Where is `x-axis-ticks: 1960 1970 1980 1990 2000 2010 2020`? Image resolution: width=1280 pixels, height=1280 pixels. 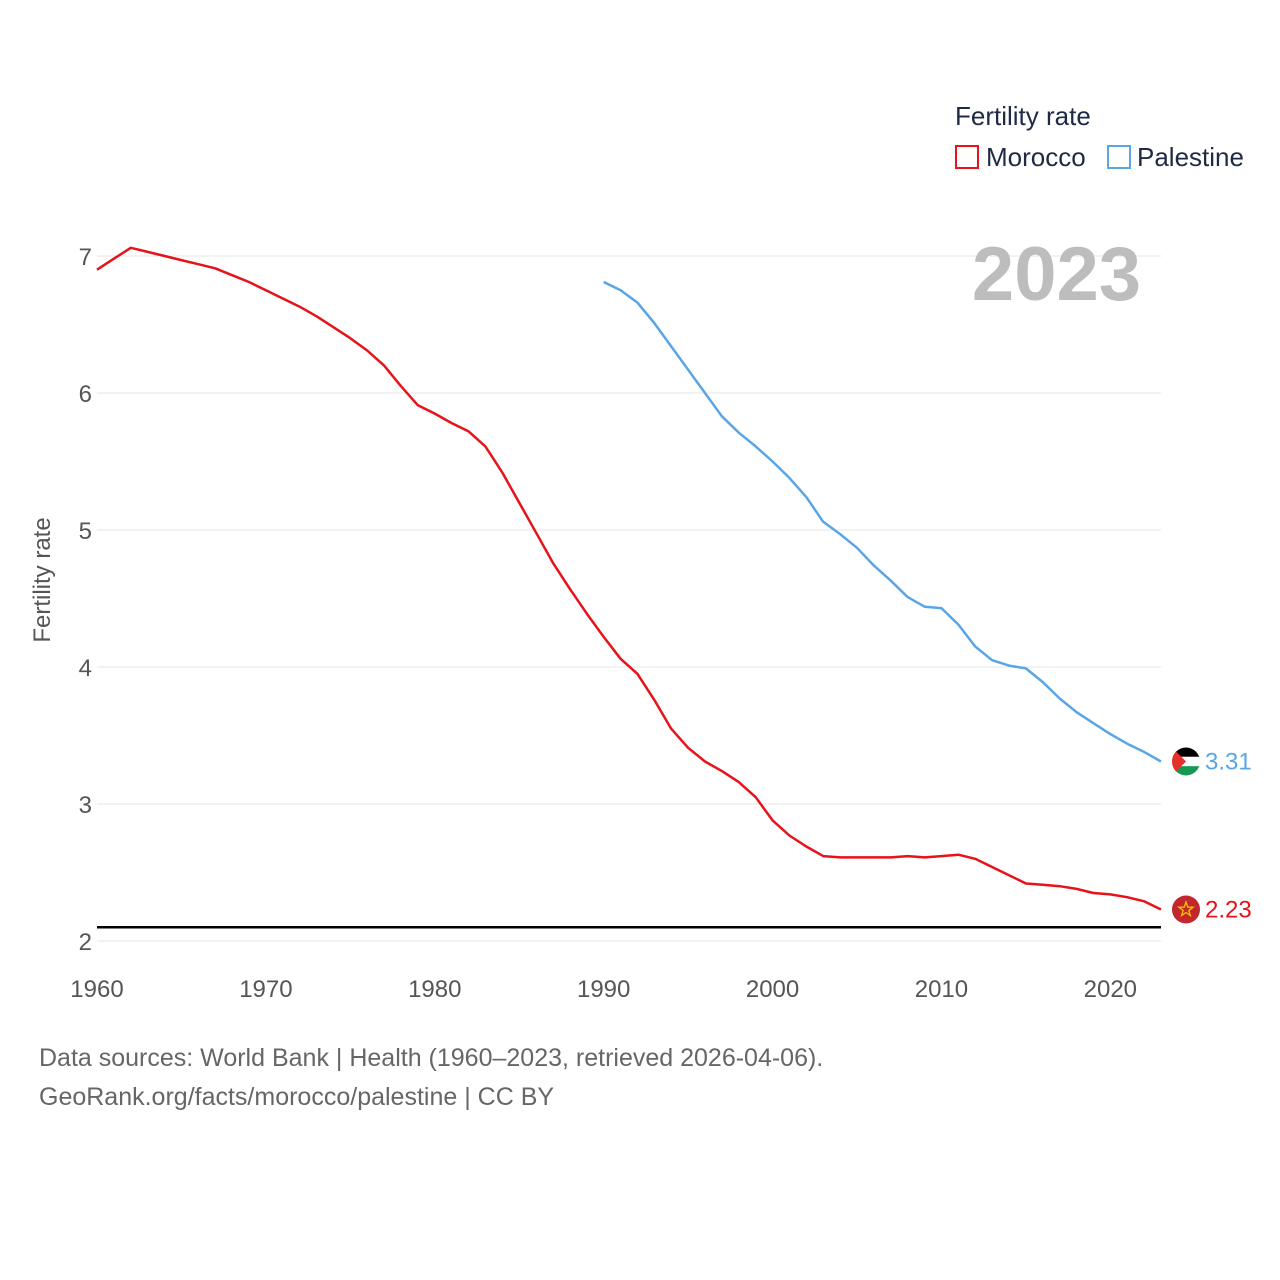
x-axis-ticks: 1960 1970 1980 1990 2000 2010 2020 is located at coordinates (603, 989).